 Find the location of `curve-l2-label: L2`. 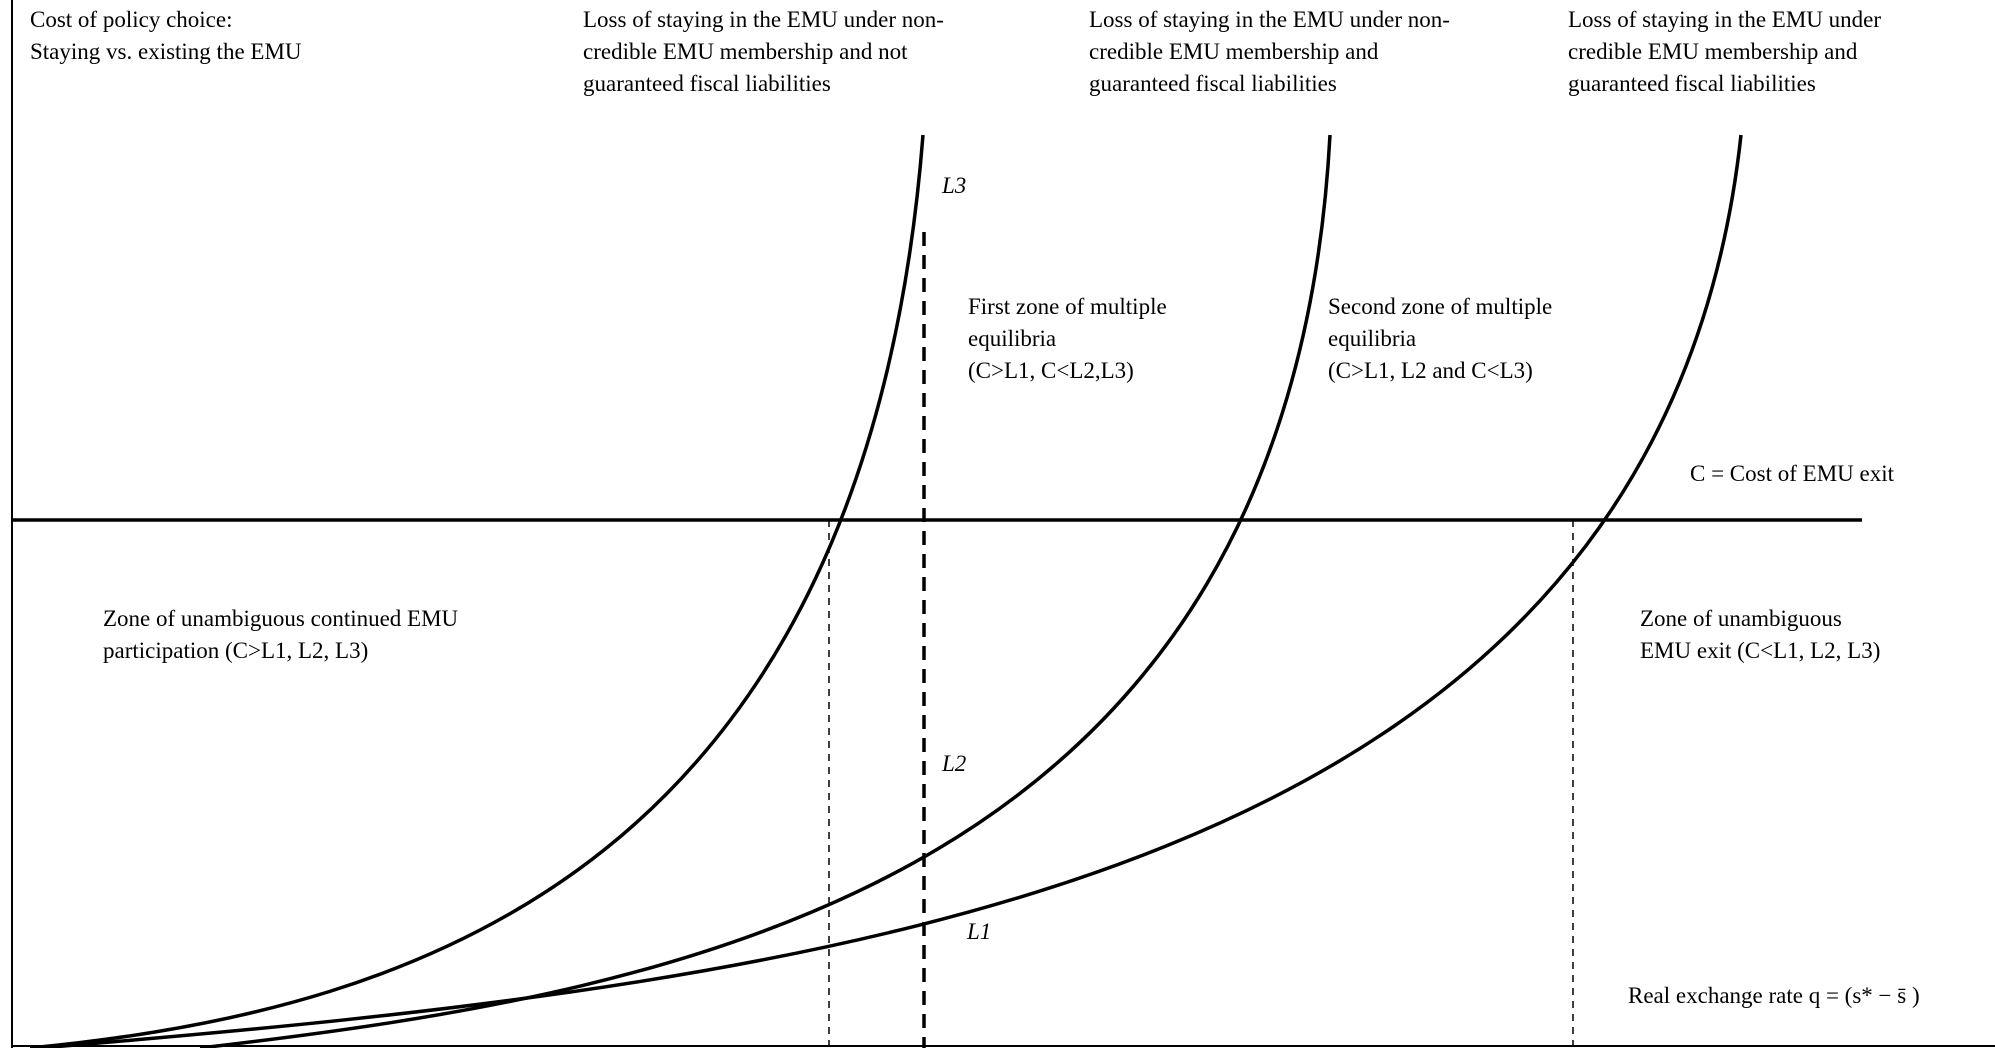

curve-l2-label: L2 is located at coordinates (954, 763).